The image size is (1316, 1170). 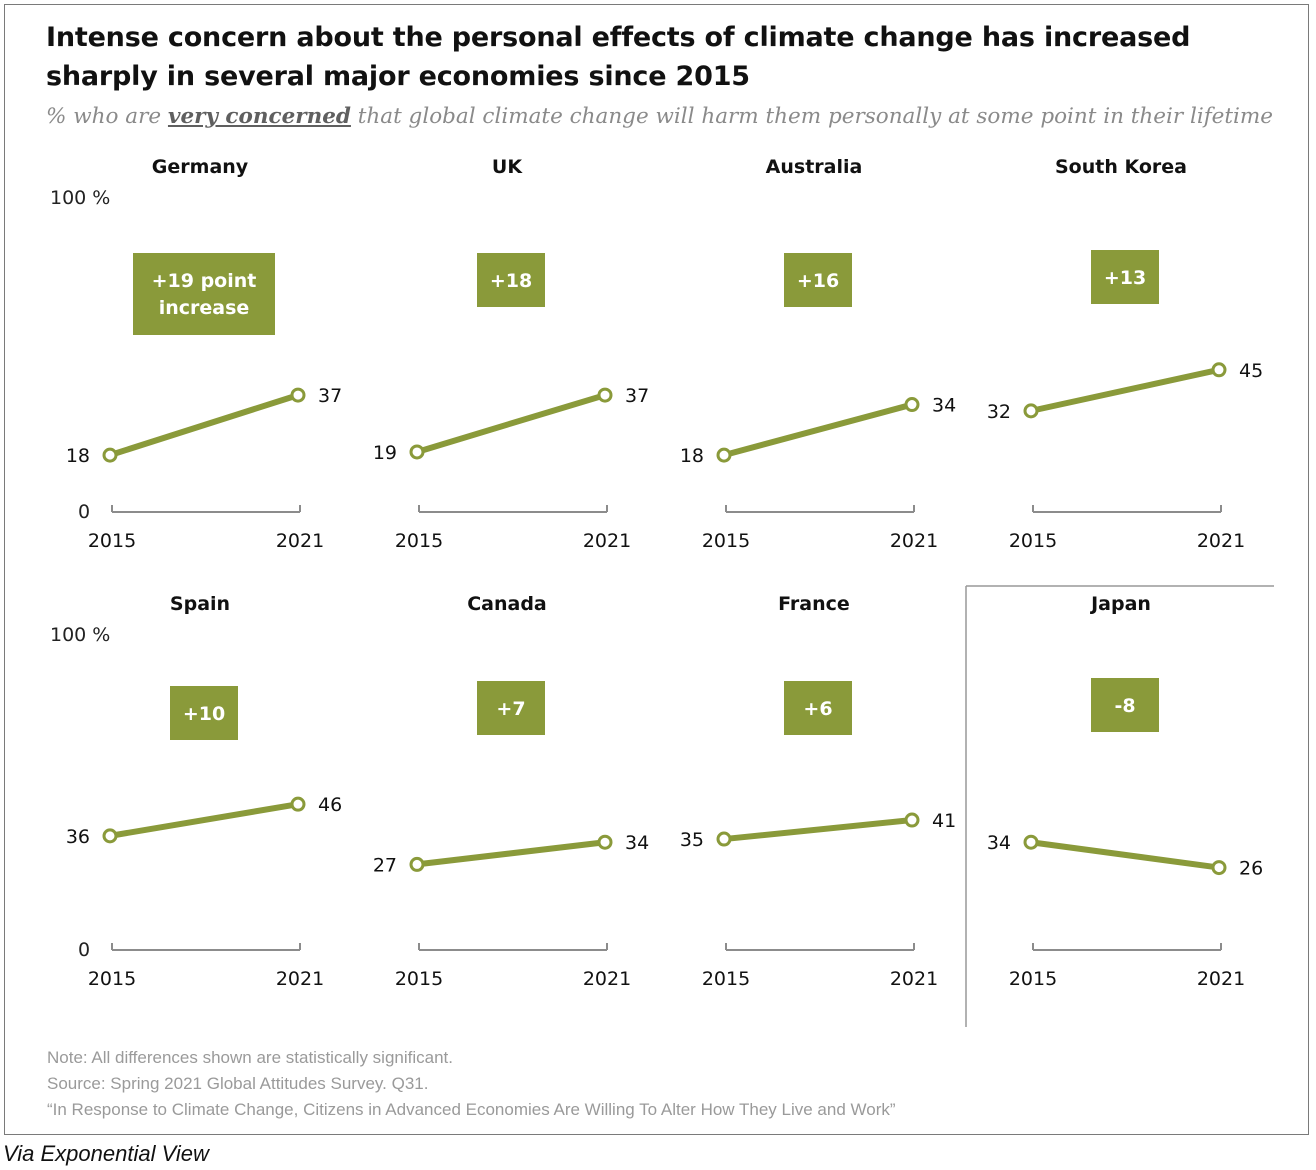 I want to click on x-tick-label-2015-south-korea: 2015, so click(x=1033, y=541).